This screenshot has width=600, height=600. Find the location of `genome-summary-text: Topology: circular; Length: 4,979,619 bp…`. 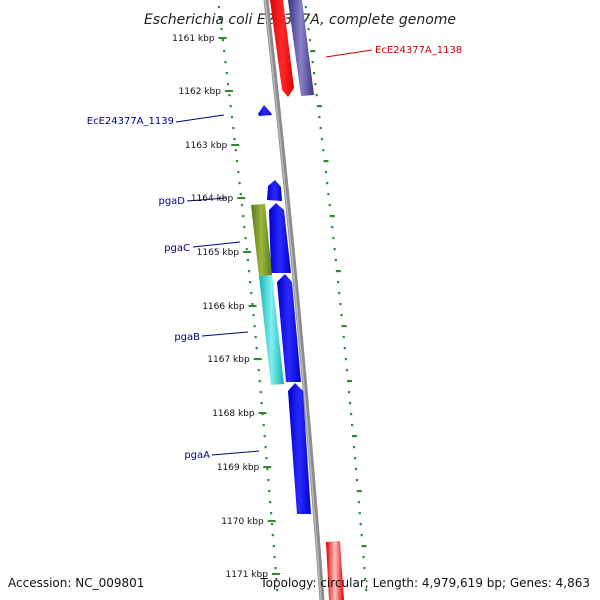

genome-summary-text: Topology: circular; Length: 4,979,619 bp… is located at coordinates (424, 583).